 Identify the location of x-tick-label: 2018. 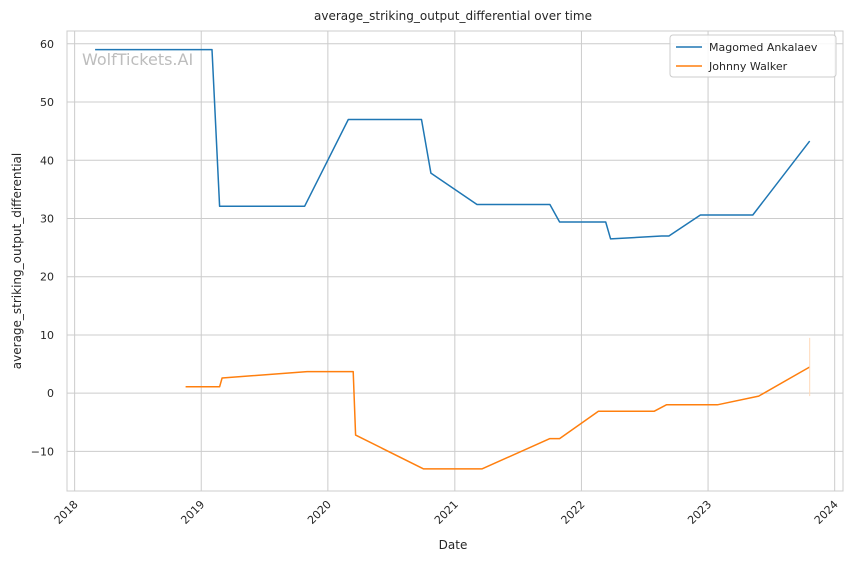
(66, 512).